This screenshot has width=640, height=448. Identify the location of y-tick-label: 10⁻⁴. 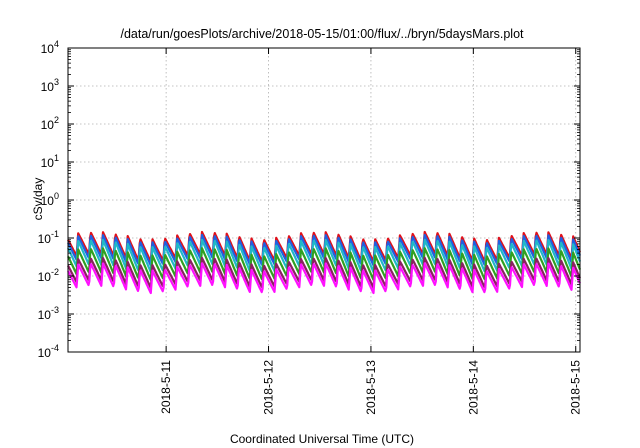
(48, 351).